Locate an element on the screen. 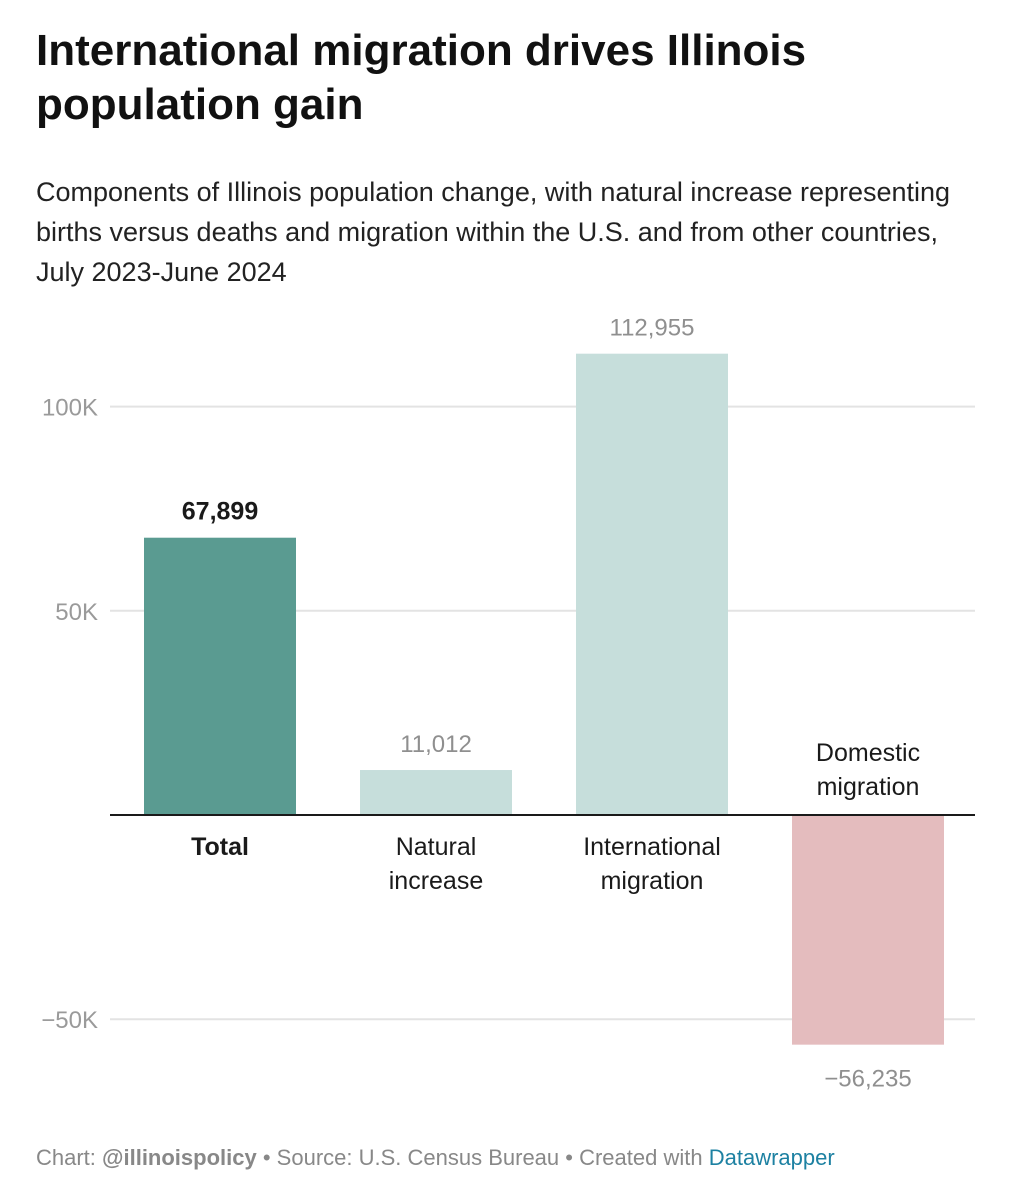 Image resolution: width=1009 pixels, height=1200 pixels. data-label: 67,899 is located at coordinates (220, 512).